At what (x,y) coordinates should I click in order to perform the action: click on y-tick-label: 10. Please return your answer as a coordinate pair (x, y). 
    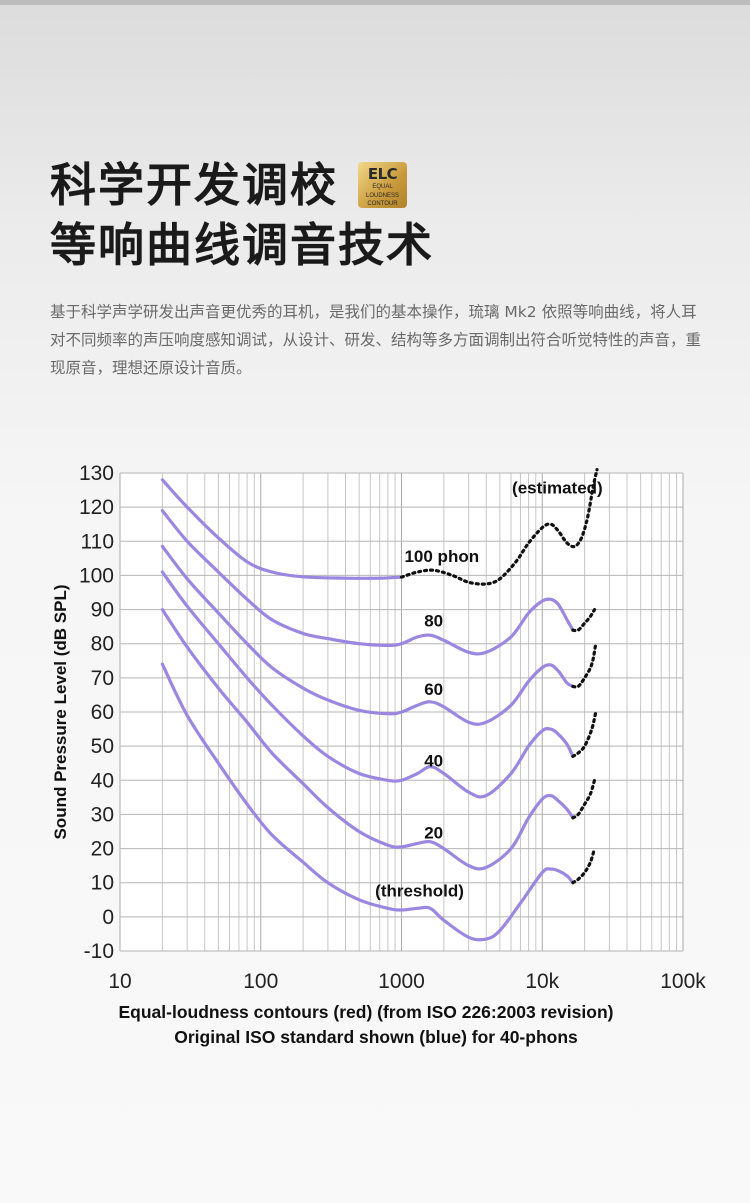
    Looking at the image, I should click on (102, 883).